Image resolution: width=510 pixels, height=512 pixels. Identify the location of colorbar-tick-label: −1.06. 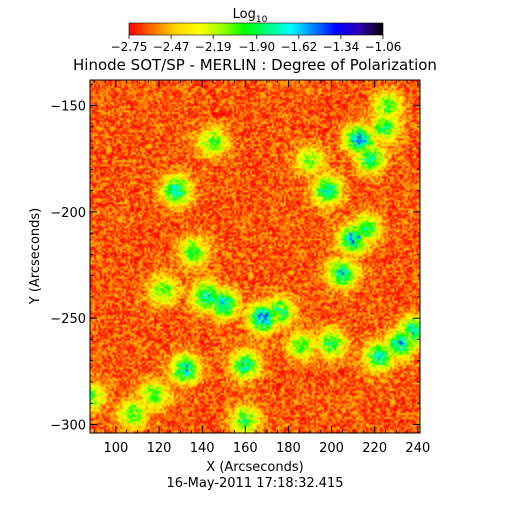
(383, 47).